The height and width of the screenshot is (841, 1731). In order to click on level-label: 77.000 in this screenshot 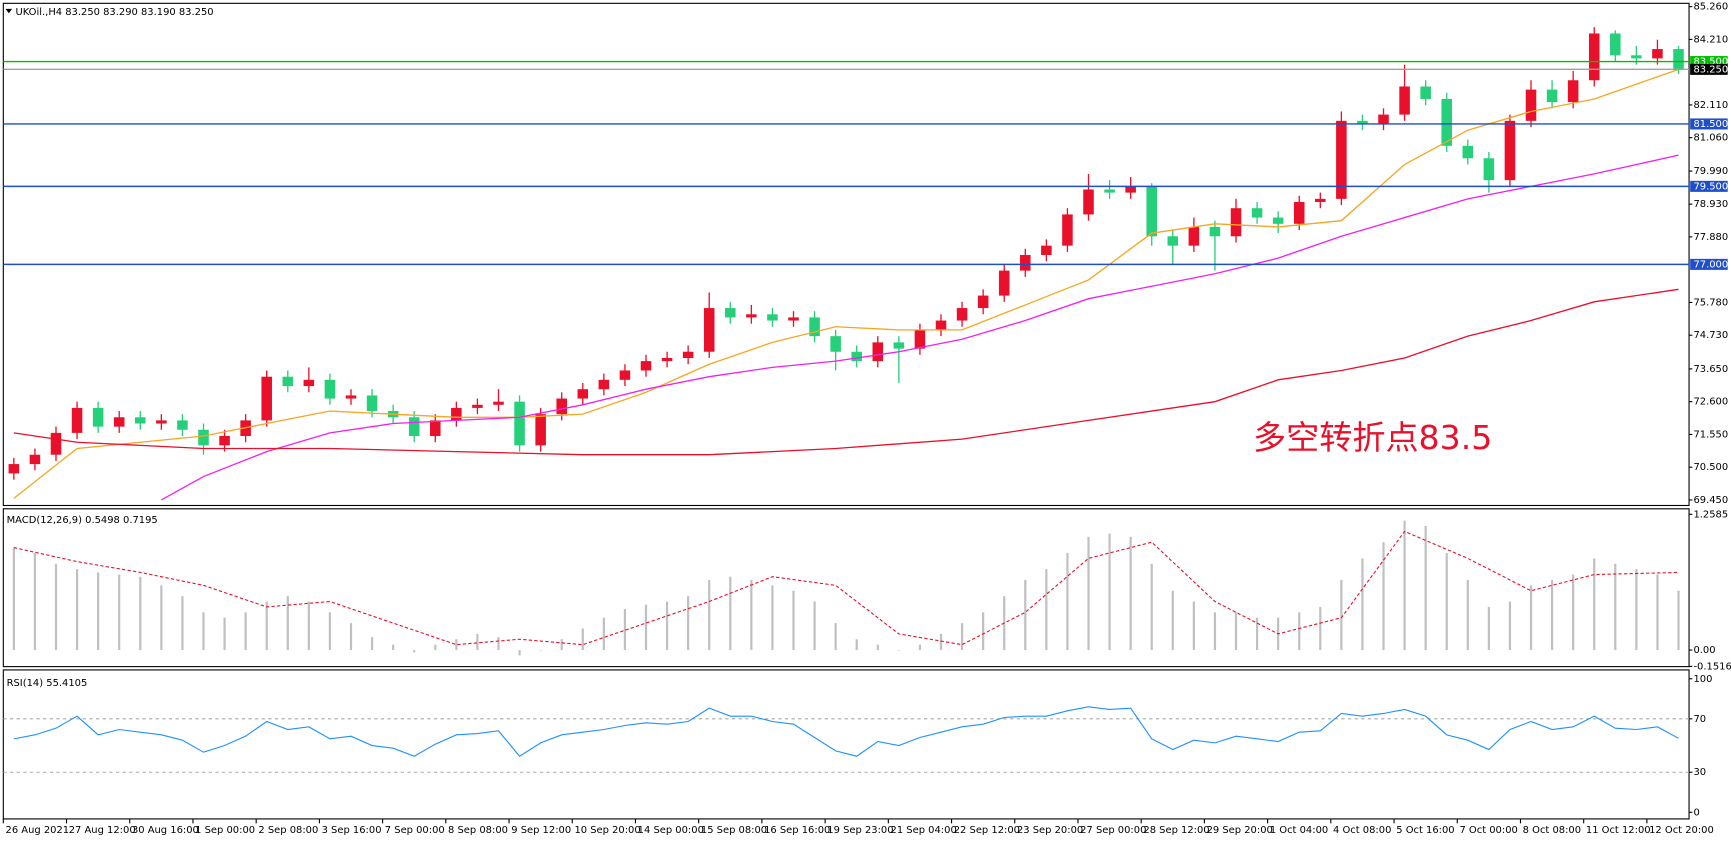, I will do `click(1710, 264)`.